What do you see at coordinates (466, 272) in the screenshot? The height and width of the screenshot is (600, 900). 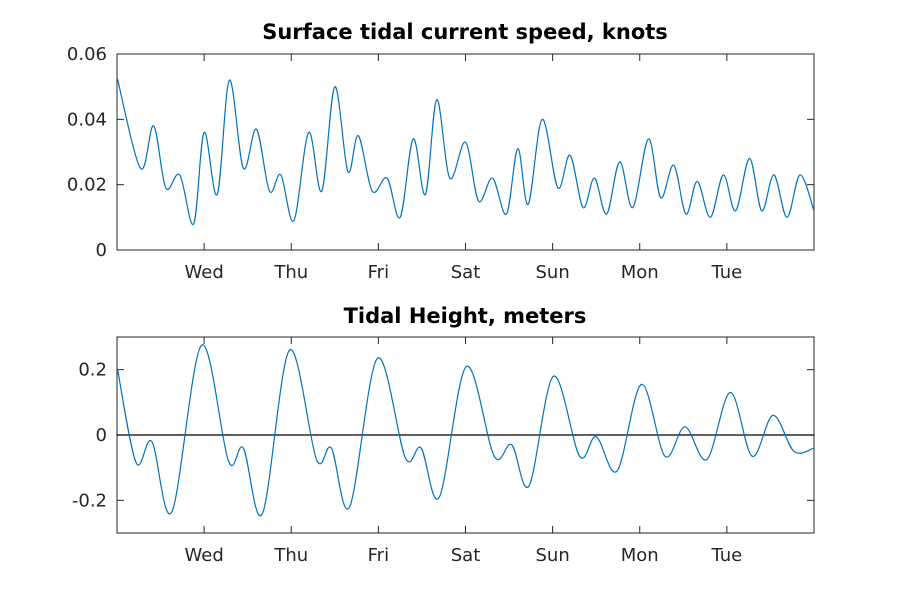 I see `current-speed-x-tick-label: Sat` at bounding box center [466, 272].